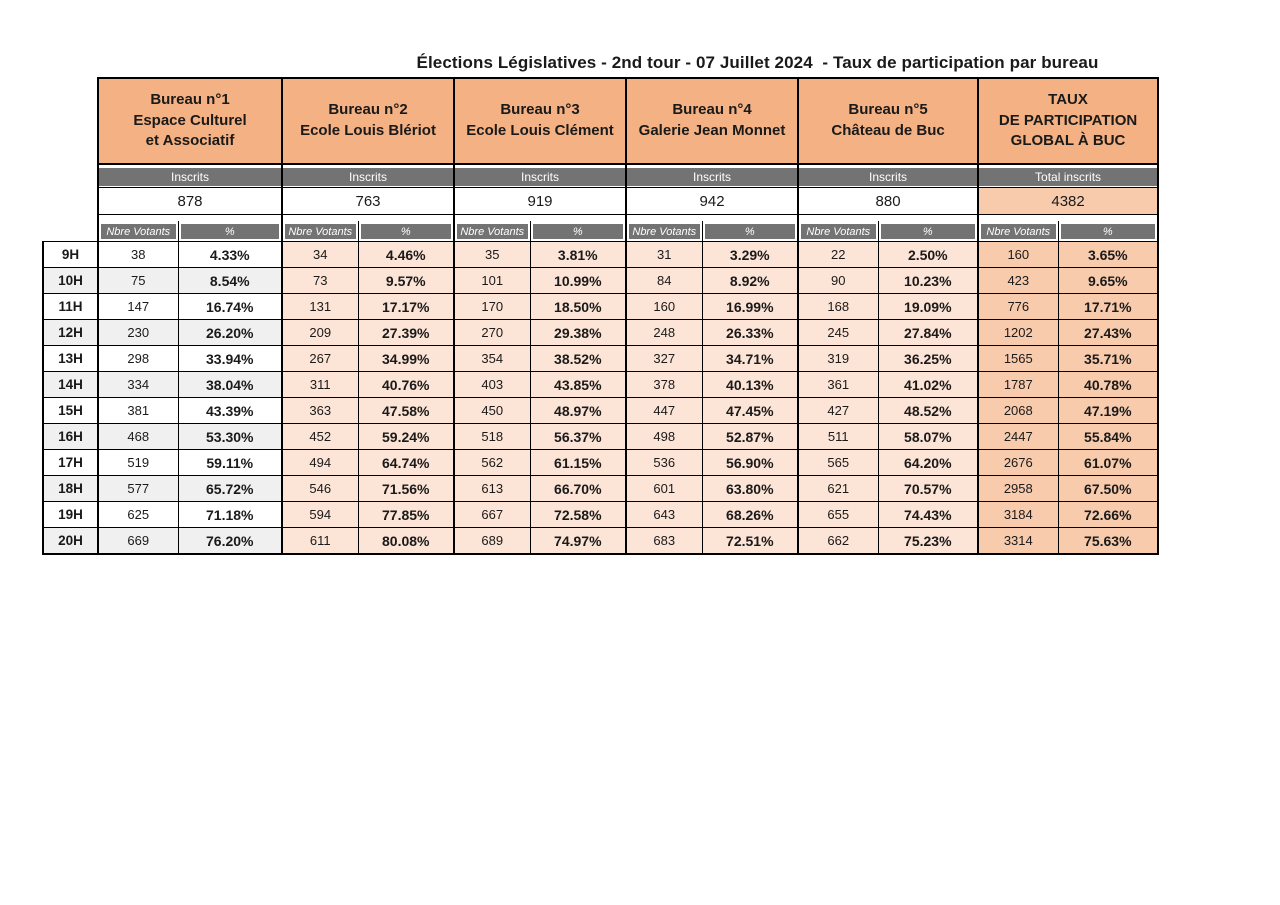 The image size is (1280, 905). Describe the element at coordinates (230, 488) in the screenshot. I see `percent-cell: 65.72%` at that location.